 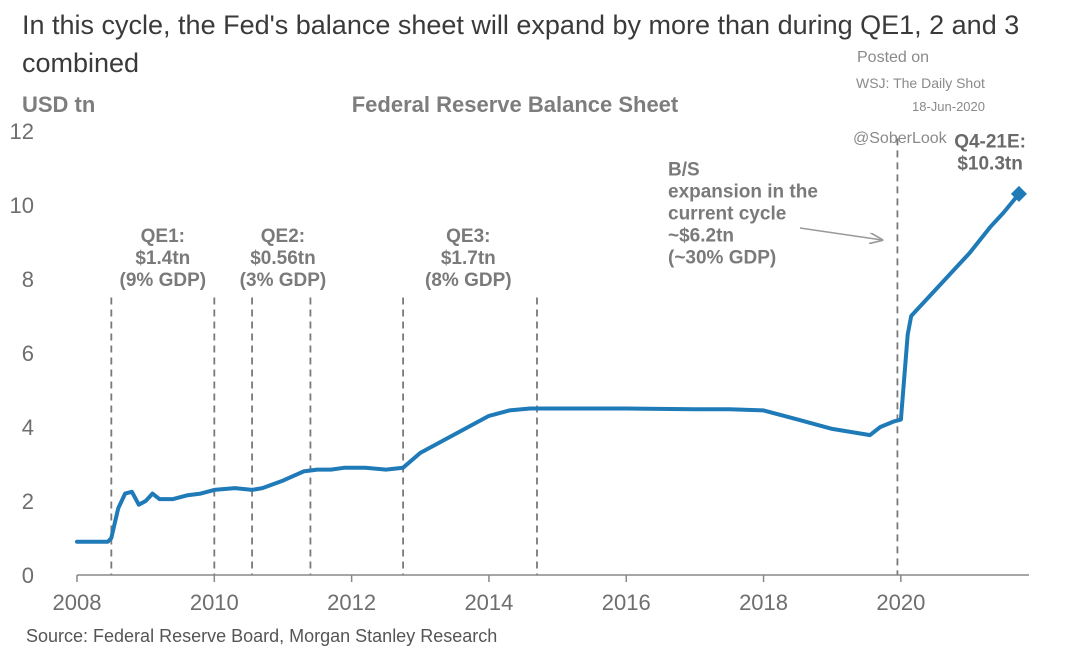 What do you see at coordinates (1018, 193) in the screenshot?
I see `endpoint-marker` at bounding box center [1018, 193].